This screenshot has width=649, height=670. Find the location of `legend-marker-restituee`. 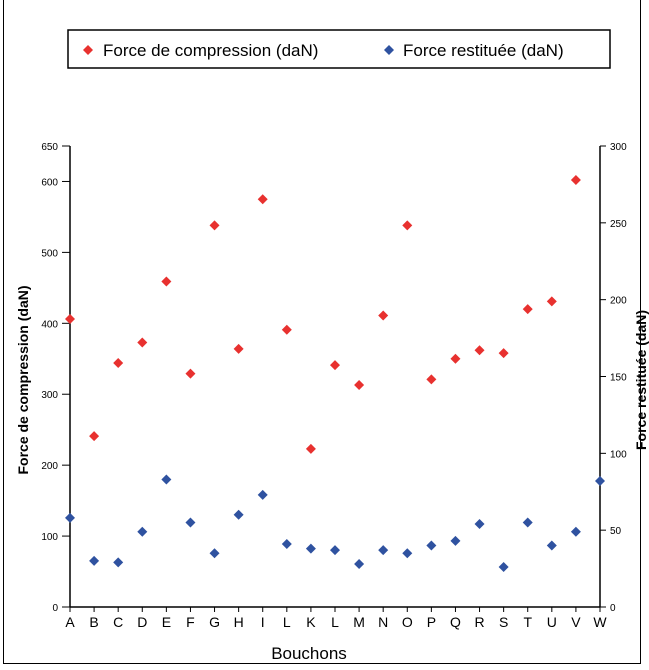

legend-marker-restituee is located at coordinates (389, 50).